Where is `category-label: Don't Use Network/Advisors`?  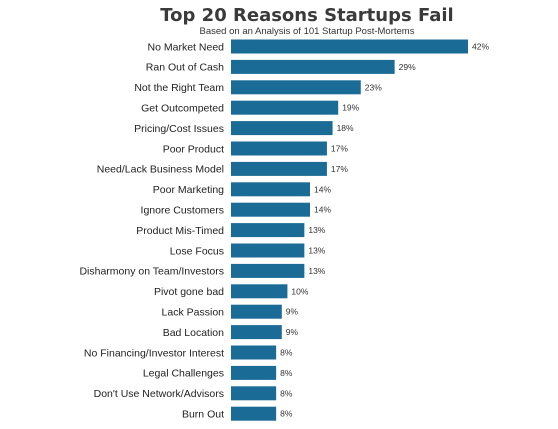
category-label: Don't Use Network/Advisors is located at coordinates (159, 394).